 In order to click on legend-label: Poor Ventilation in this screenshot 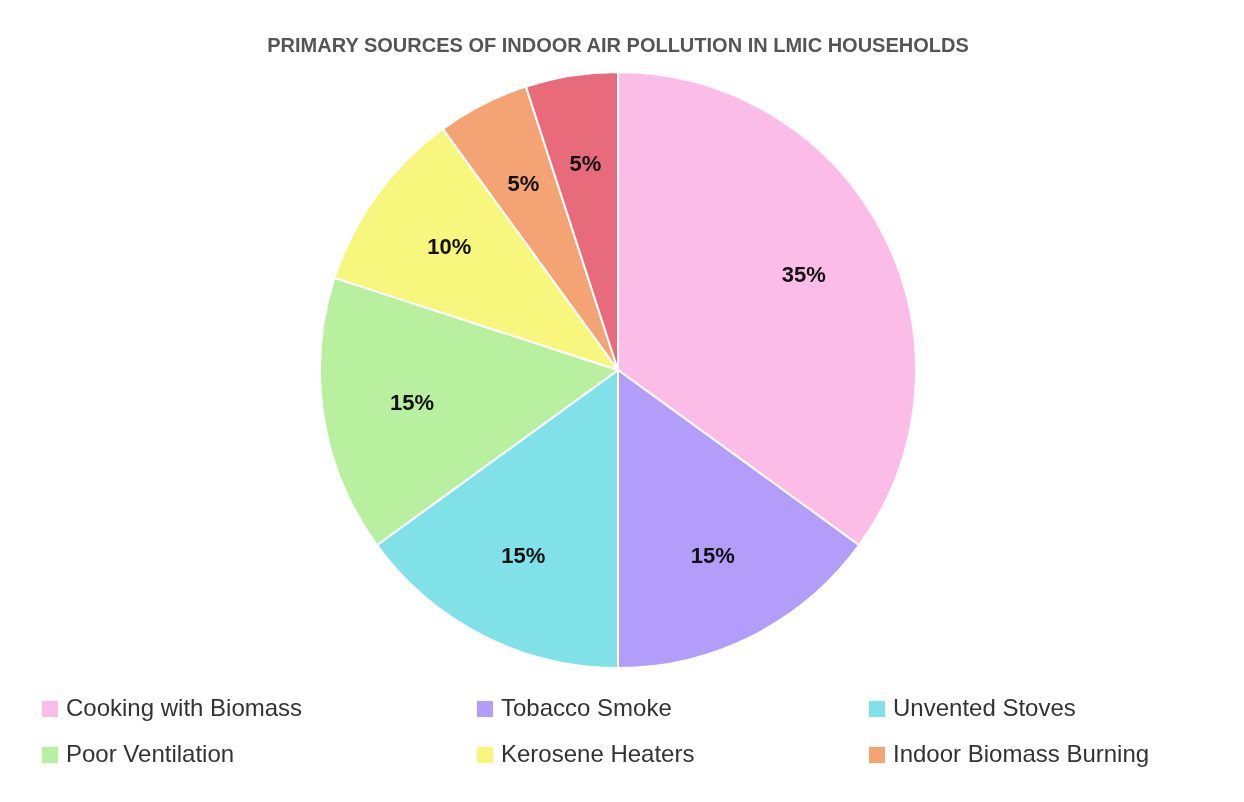, I will do `click(150, 753)`.